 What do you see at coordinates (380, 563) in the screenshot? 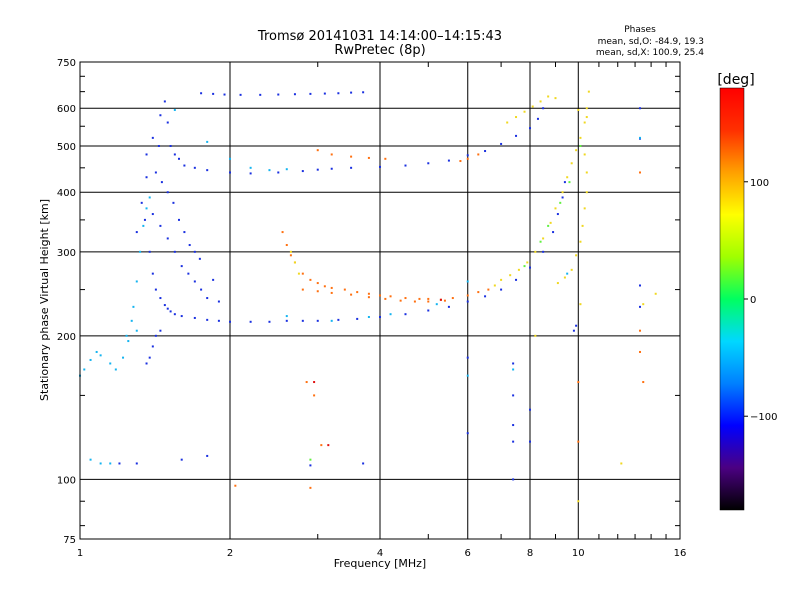
I see `x-axis-label: Frequency [MHz]` at bounding box center [380, 563].